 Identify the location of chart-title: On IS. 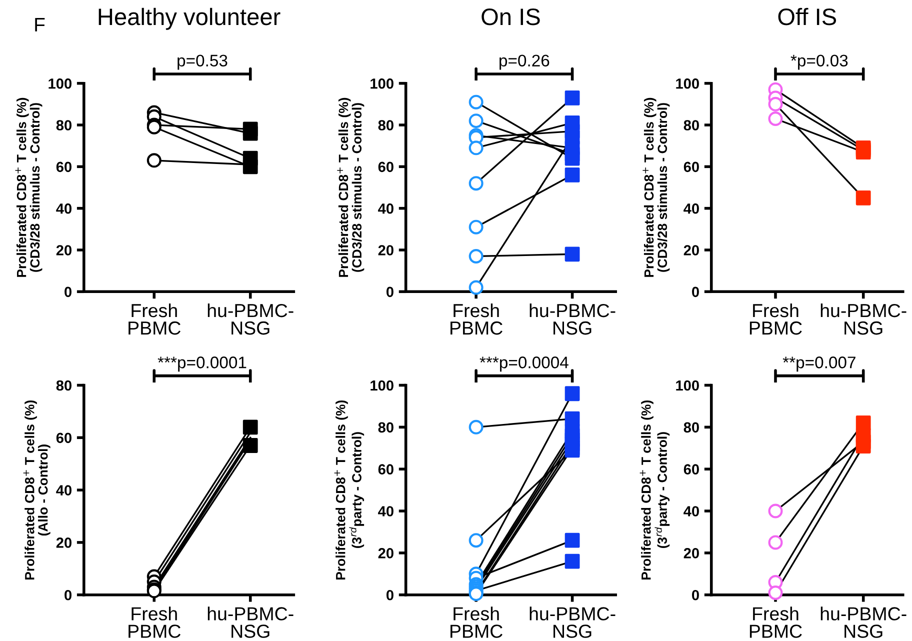
(511, 17).